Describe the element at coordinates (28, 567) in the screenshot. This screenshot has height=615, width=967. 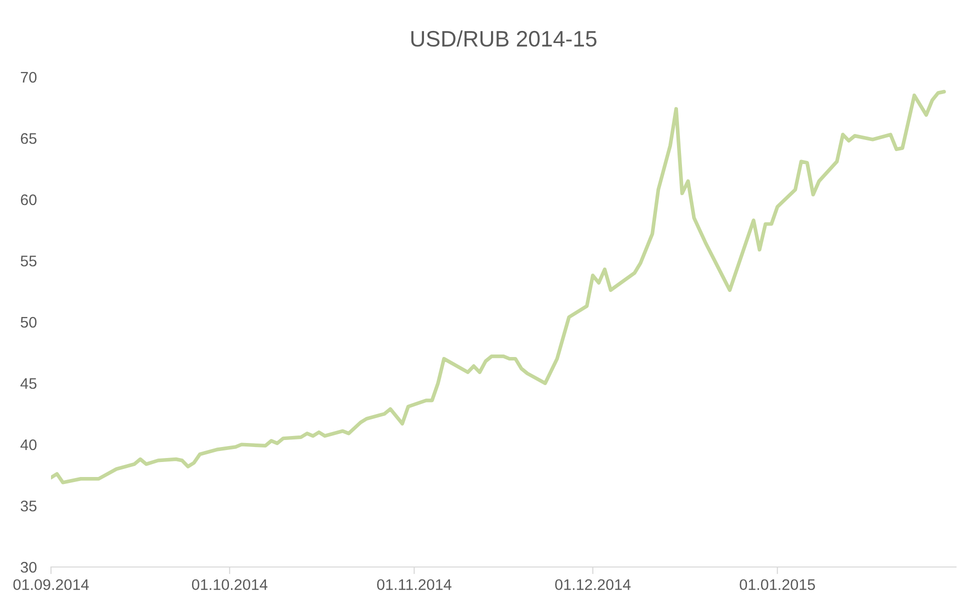
I see `y-tick-label: 30` at that location.